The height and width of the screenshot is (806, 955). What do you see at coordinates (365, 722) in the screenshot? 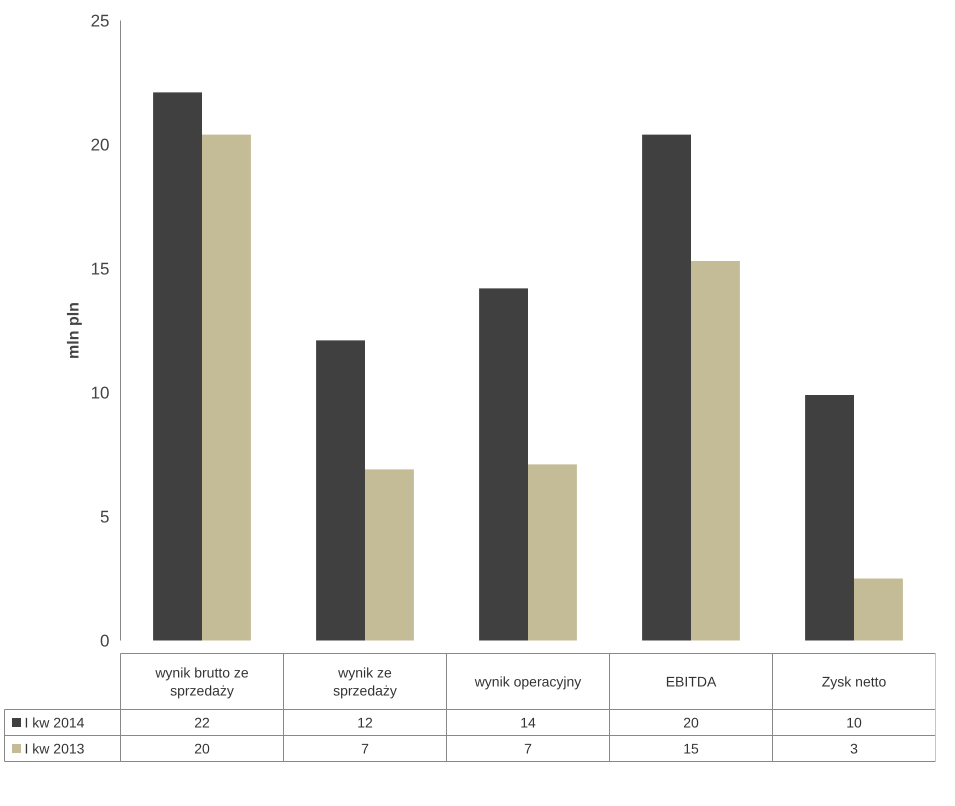
I see `data-label: 12` at bounding box center [365, 722].